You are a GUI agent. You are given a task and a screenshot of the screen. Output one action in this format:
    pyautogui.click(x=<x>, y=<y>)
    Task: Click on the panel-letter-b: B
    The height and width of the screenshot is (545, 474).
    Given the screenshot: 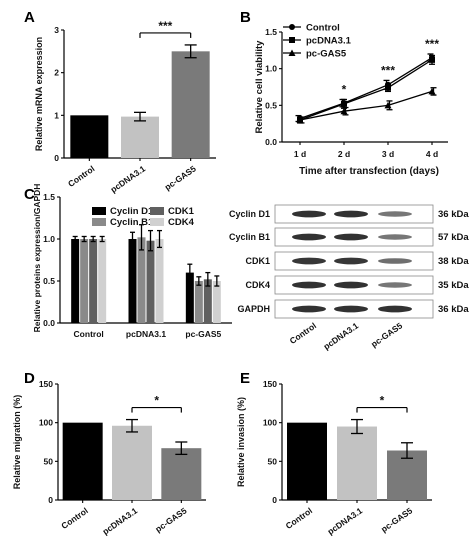 What is the action you would take?
    pyautogui.click(x=245, y=17)
    